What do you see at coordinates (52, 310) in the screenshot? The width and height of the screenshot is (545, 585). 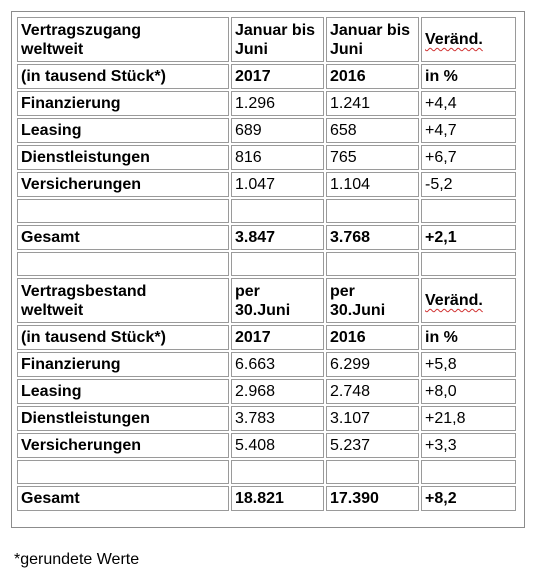 I see `section2-title-line2: weltweit` at bounding box center [52, 310].